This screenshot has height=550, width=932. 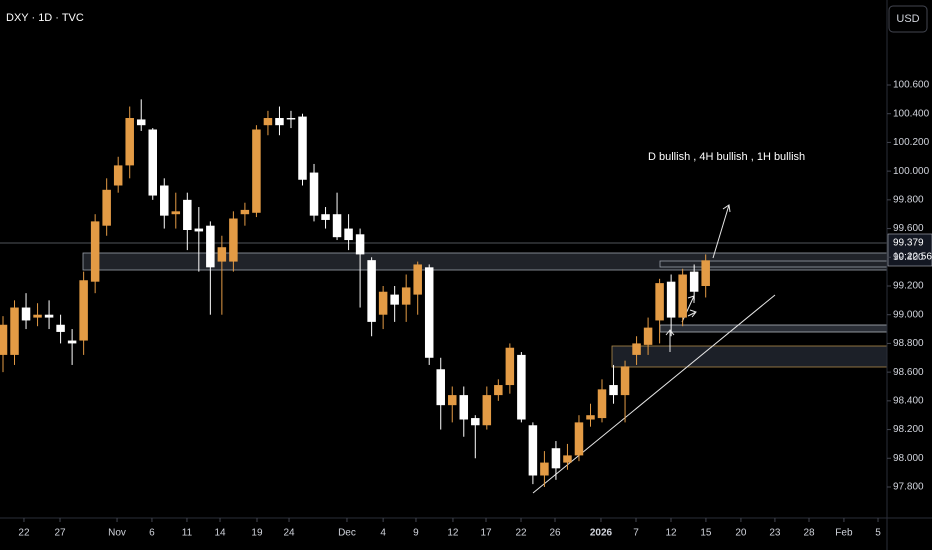 What do you see at coordinates (60, 533) in the screenshot?
I see `x-tick-label: 27` at bounding box center [60, 533].